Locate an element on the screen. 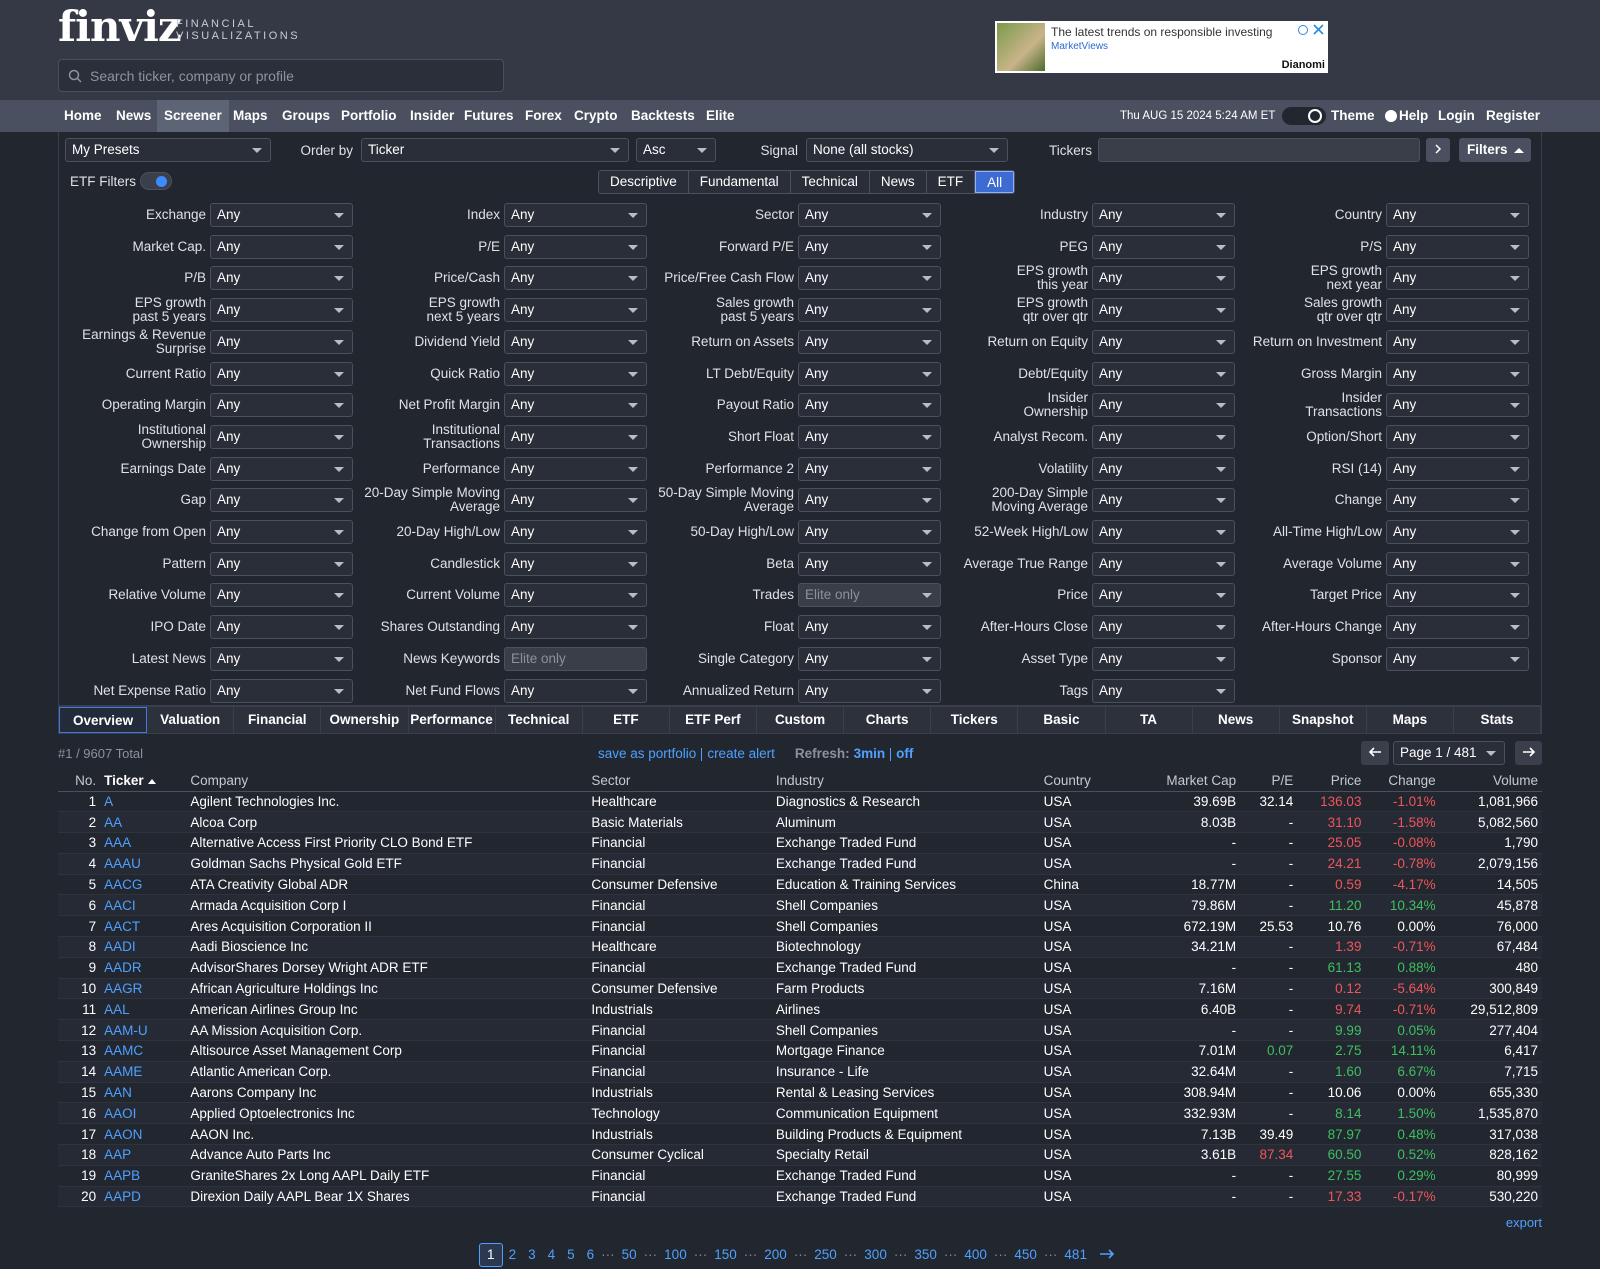 This screenshot has height=1269, width=1600. ticker-link: AAGR is located at coordinates (123, 989).